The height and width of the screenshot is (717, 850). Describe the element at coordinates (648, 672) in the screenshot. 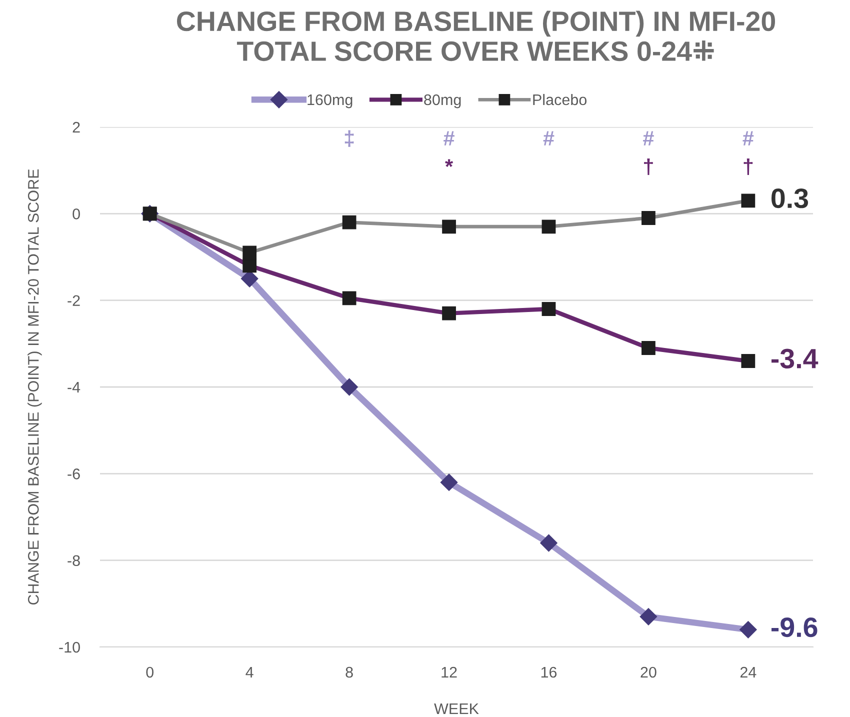

I see `x-tick-label: 20` at that location.